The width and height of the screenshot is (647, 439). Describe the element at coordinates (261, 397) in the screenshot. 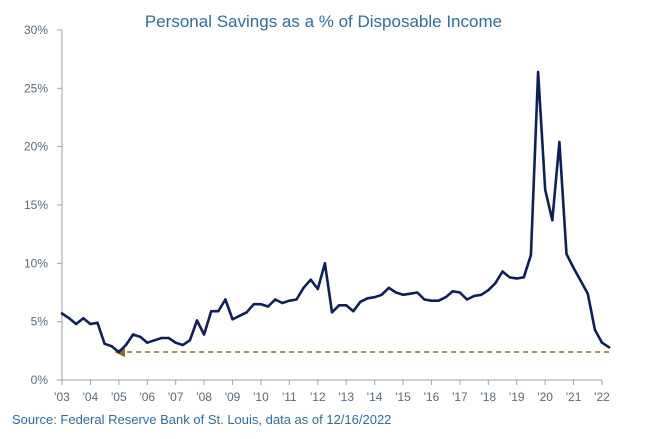

I see `x-tick-label: '10` at that location.